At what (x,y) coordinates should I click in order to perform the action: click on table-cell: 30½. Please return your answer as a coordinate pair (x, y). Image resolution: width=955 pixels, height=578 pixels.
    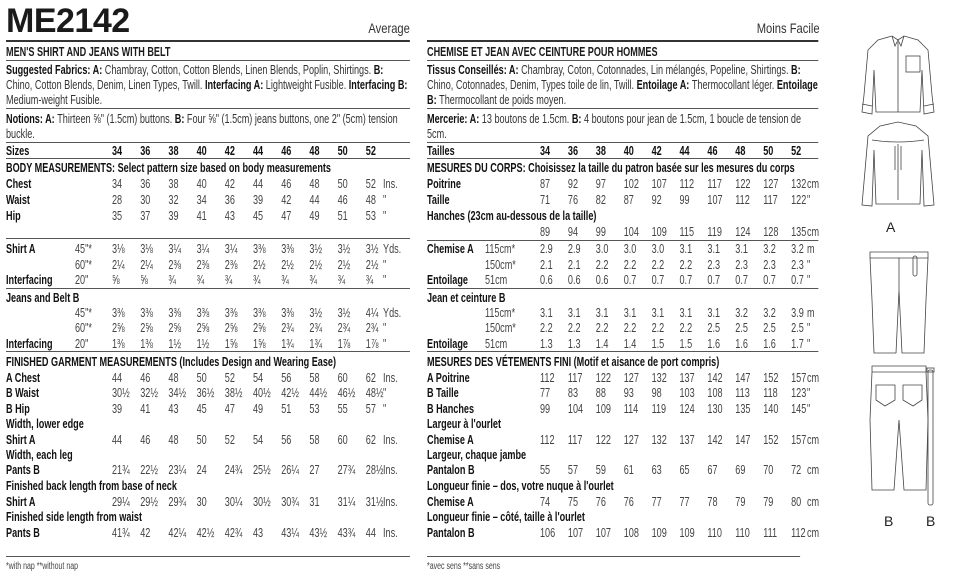
    Looking at the image, I should click on (261, 501).